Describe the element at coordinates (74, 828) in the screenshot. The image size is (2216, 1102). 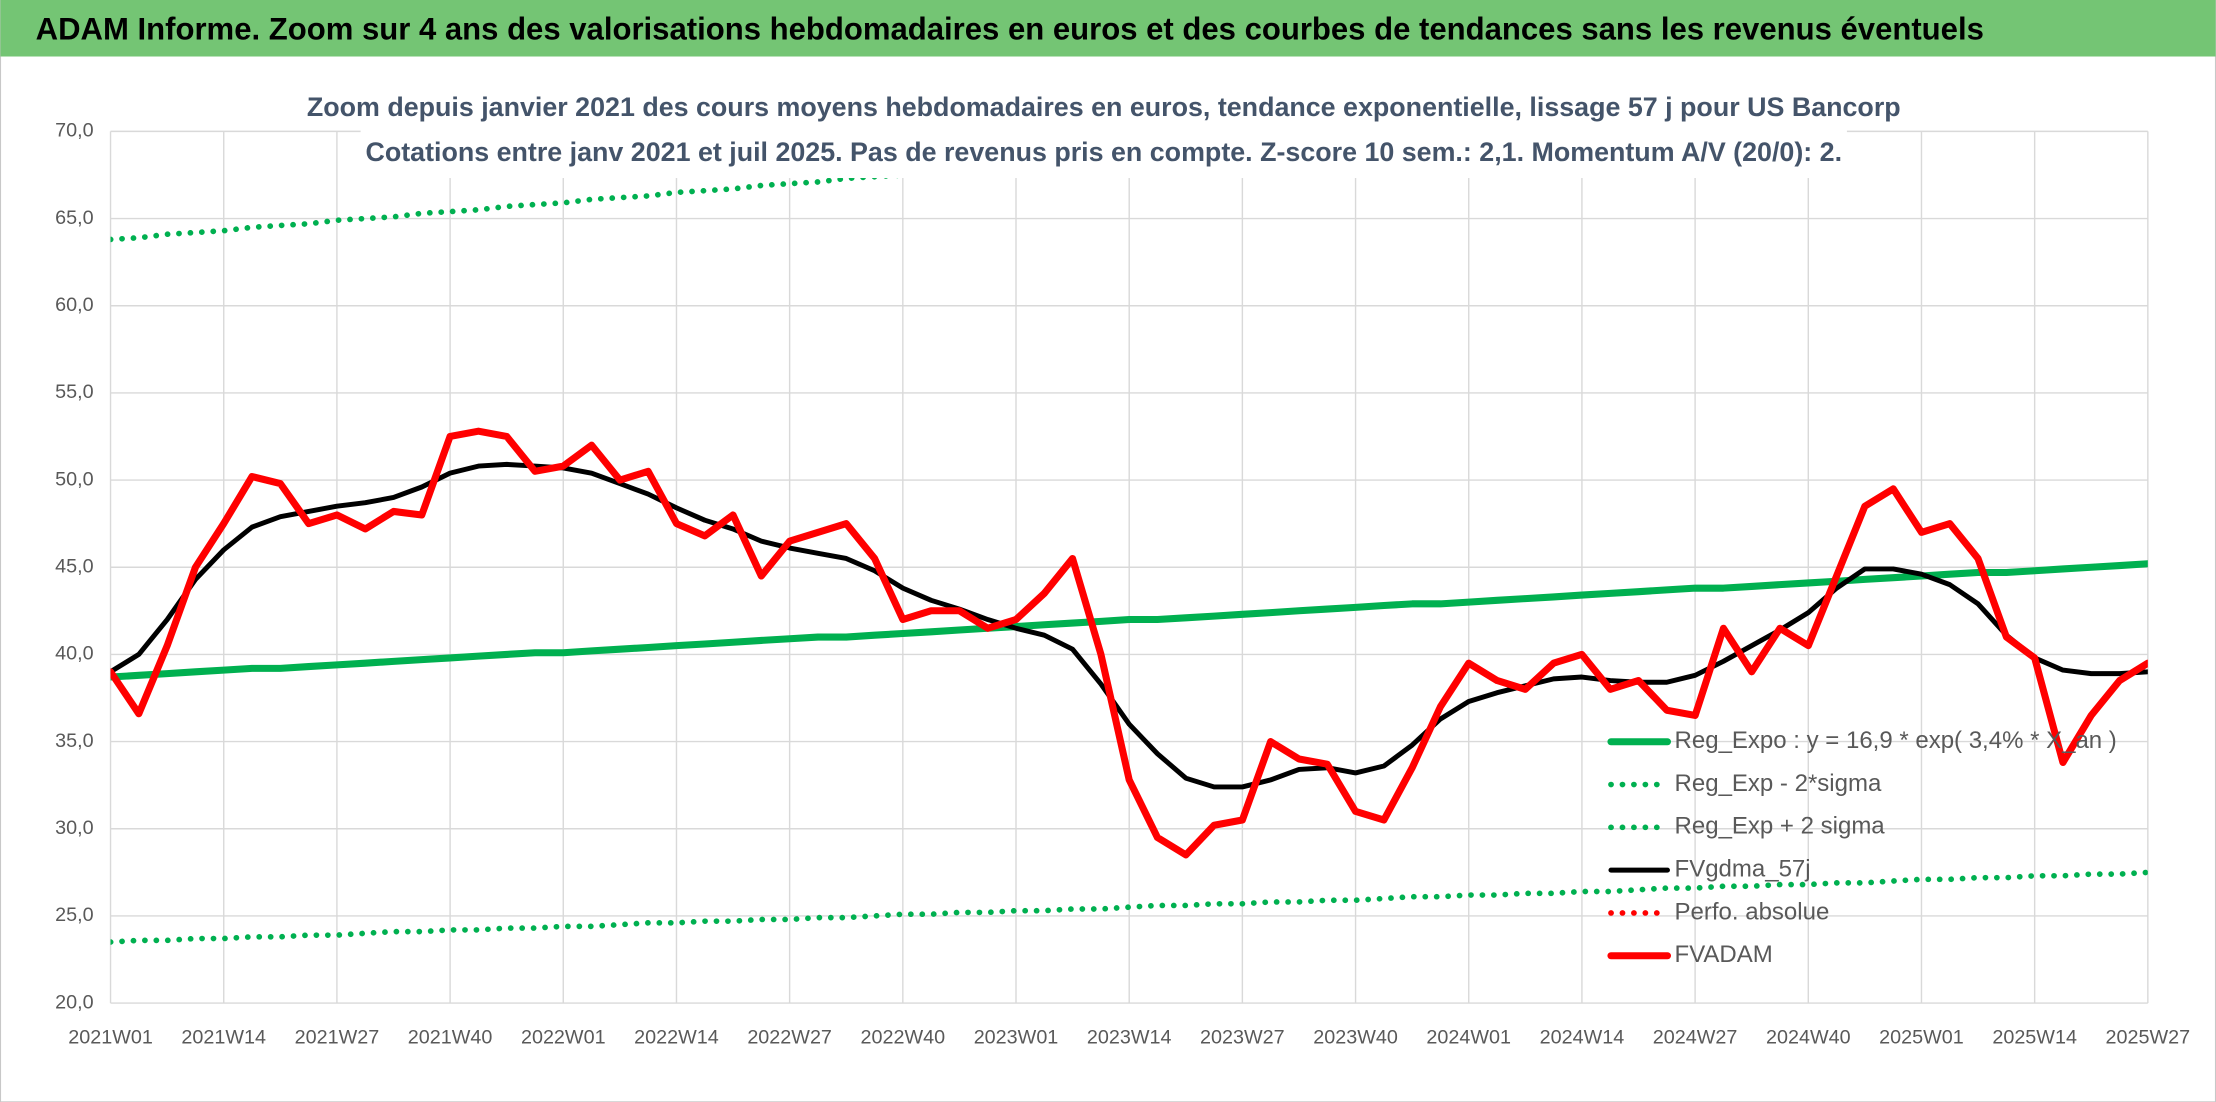
I see `y-tick-label: 30,0` at that location.